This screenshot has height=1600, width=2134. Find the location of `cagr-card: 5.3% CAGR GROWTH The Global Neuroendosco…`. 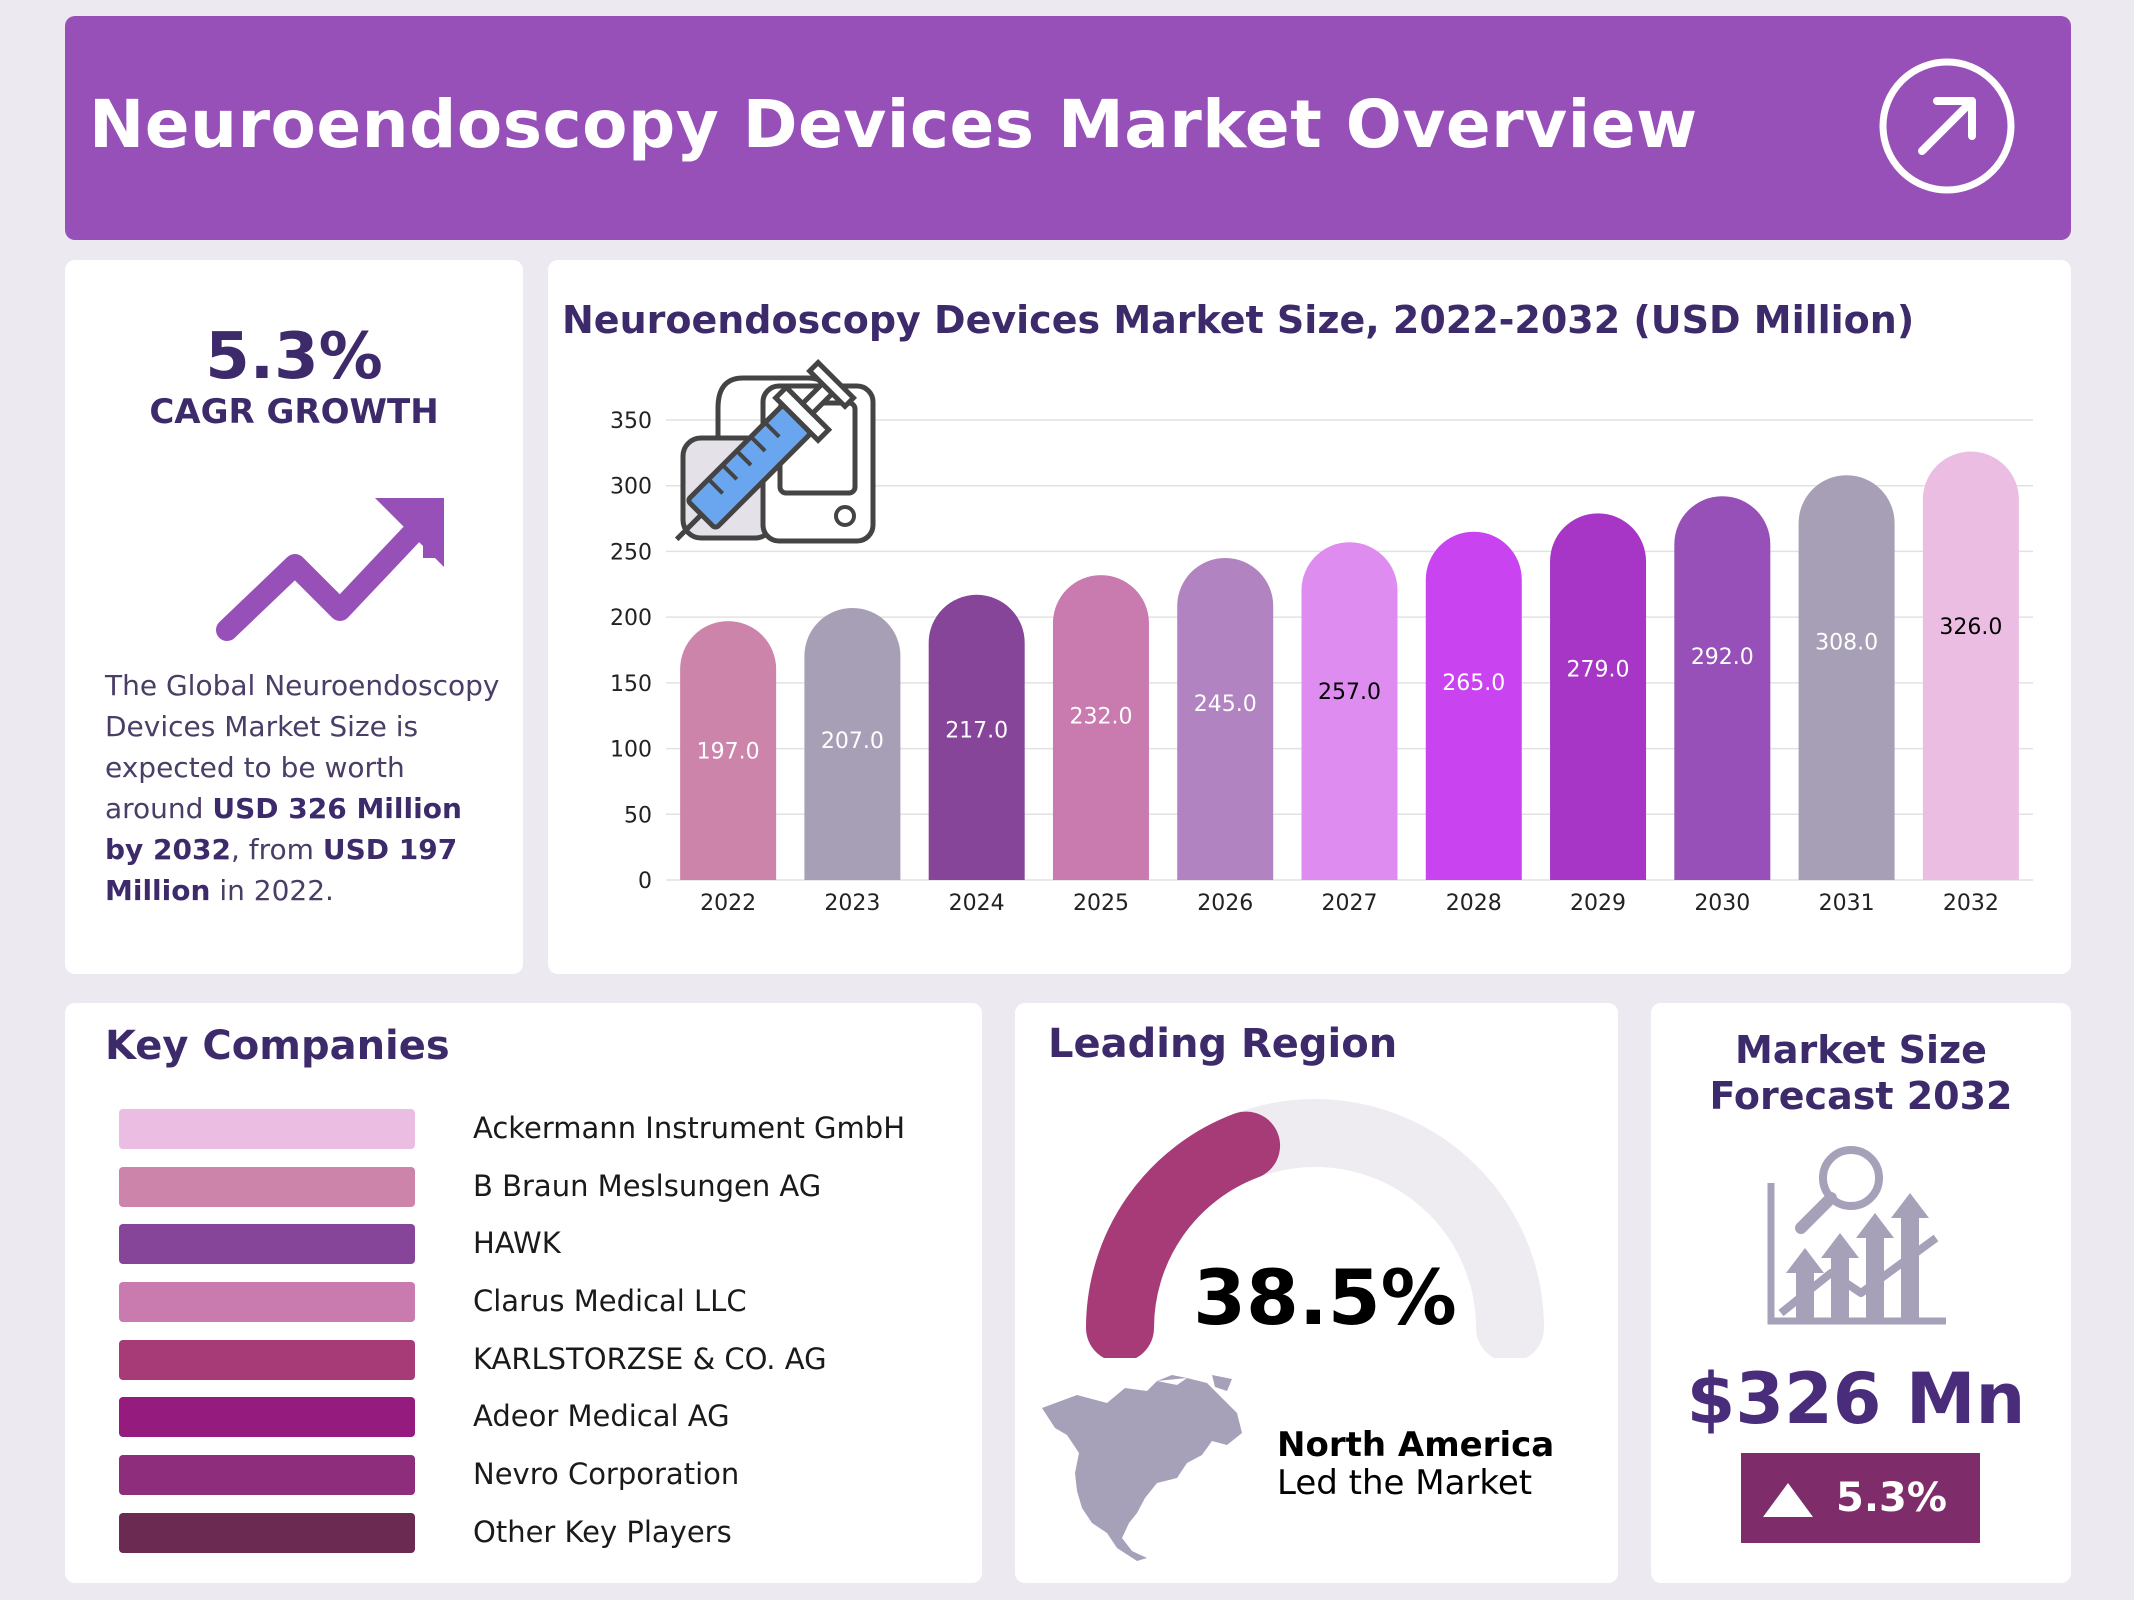

cagr-card: 5.3% CAGR GROWTH The Global Neuroendosco… is located at coordinates (294, 617).